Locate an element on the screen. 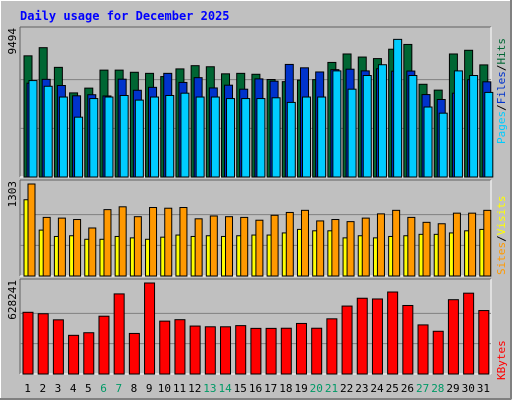 This screenshot has height=400, width=512. x-tick-label: 20 is located at coordinates (316, 388).